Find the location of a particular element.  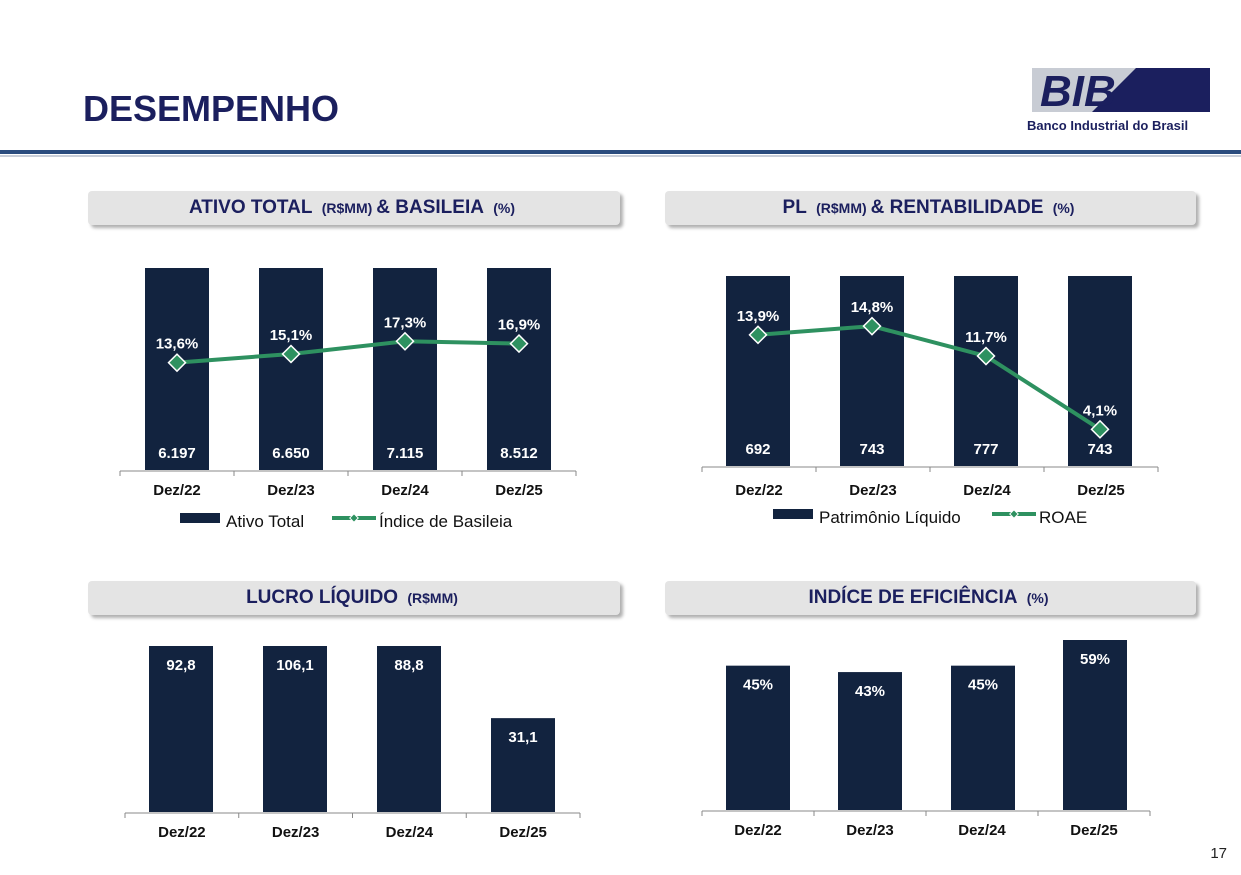

bar-value-label: 6.197 is located at coordinates (177, 453).